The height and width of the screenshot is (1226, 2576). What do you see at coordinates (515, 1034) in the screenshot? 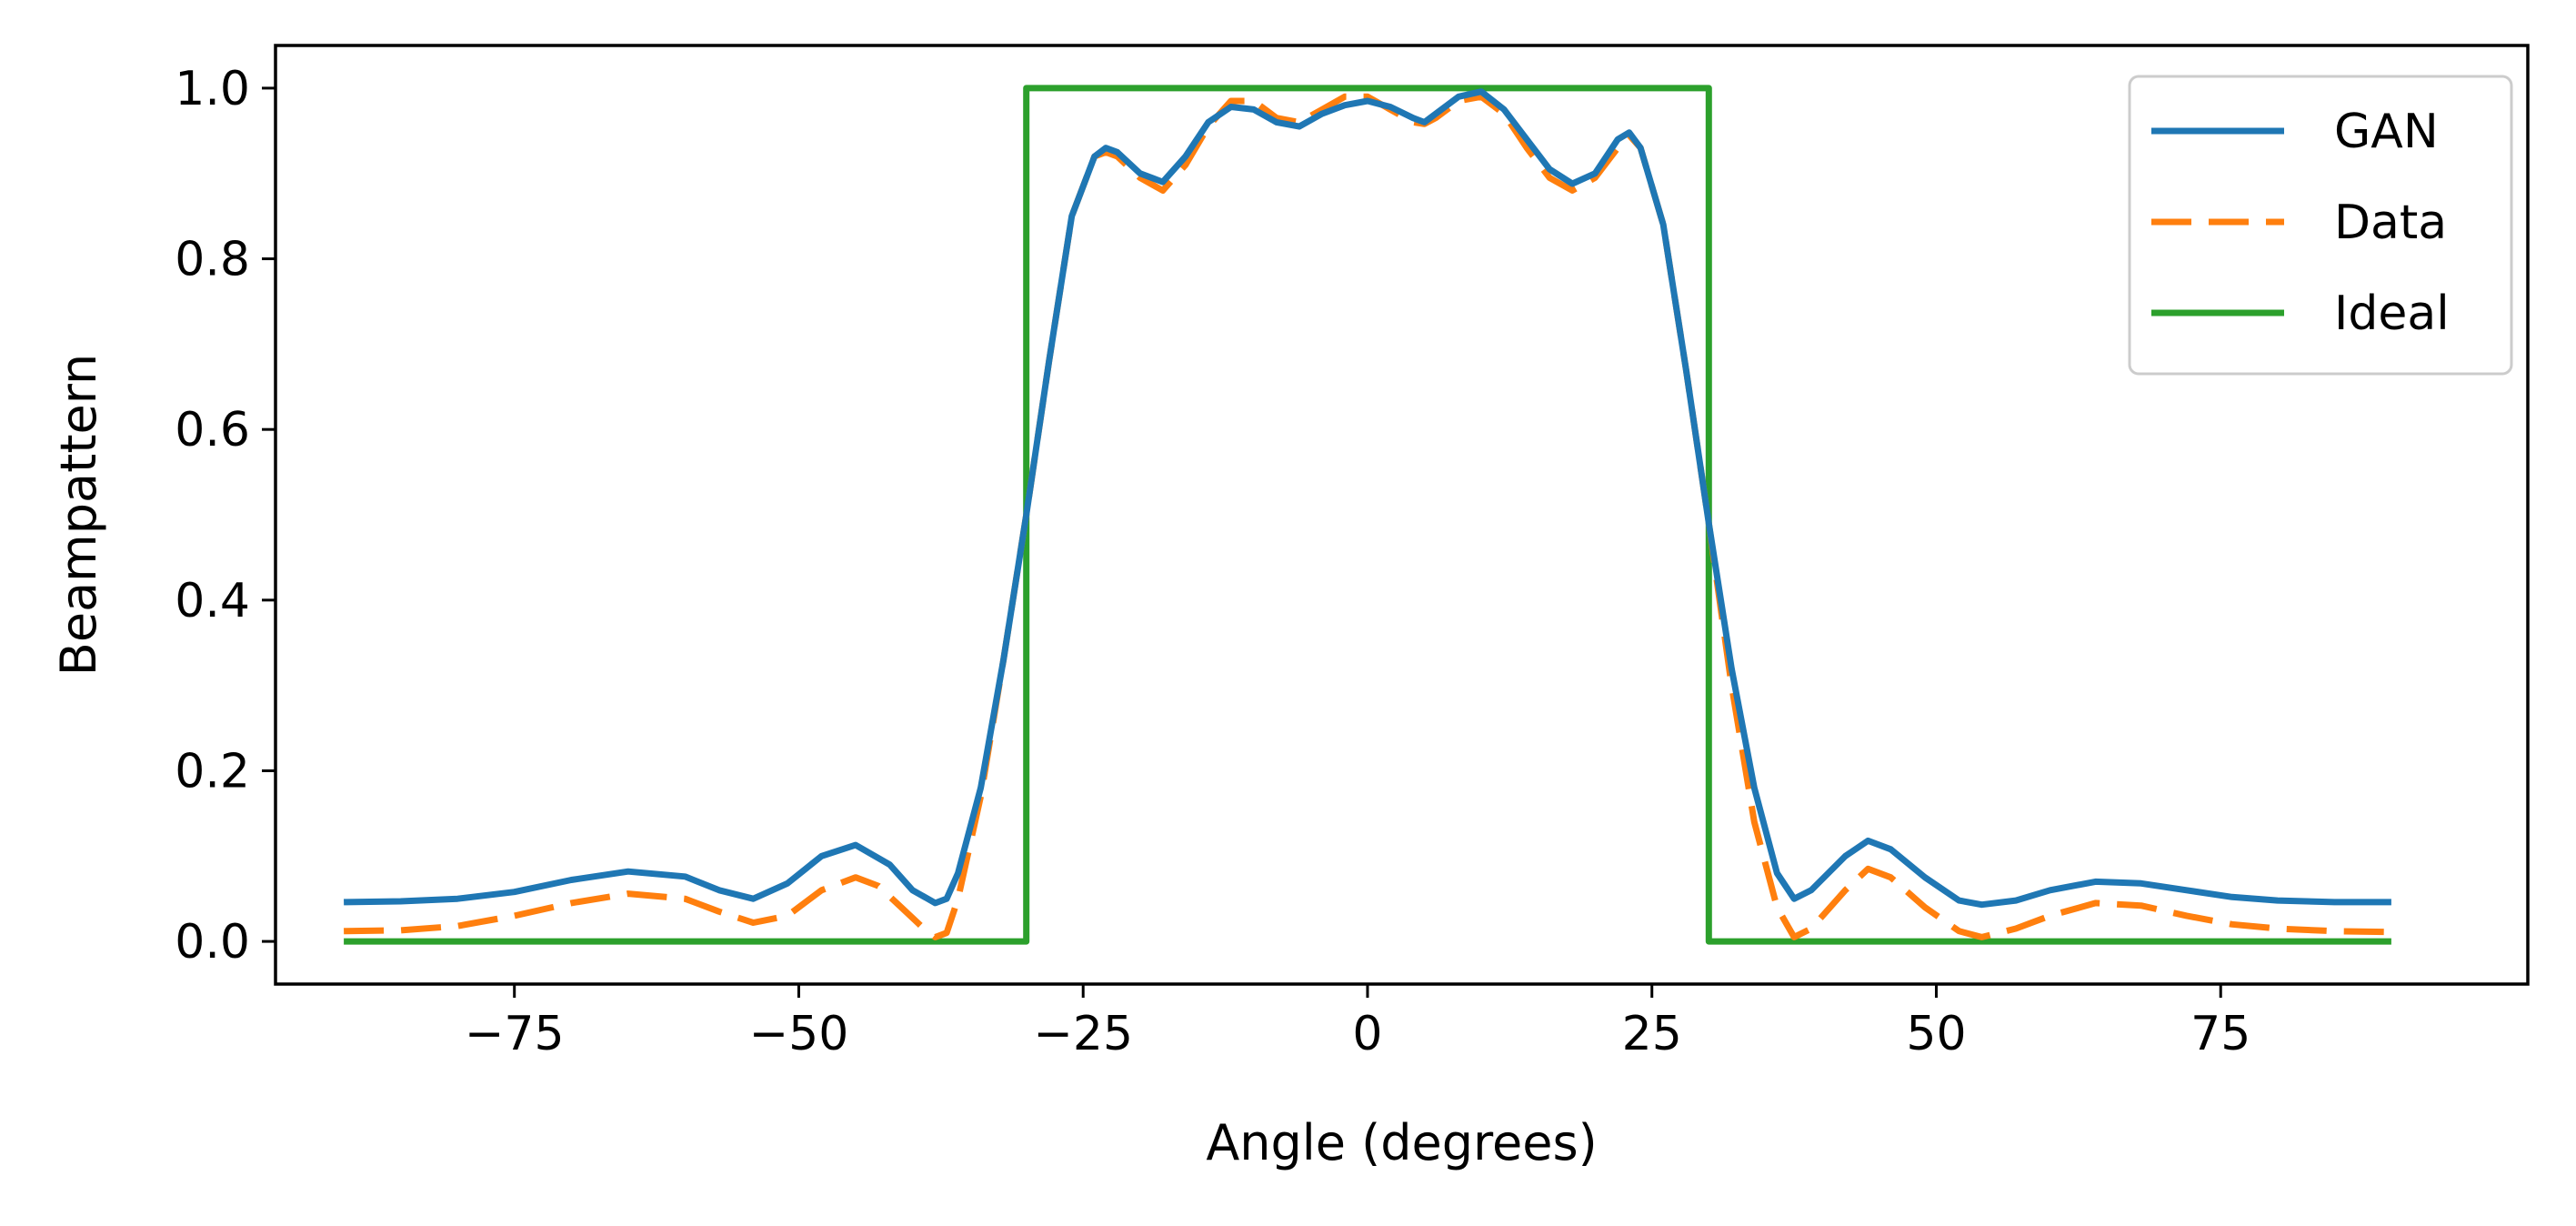
I see `x-tick-label: −75` at bounding box center [515, 1034].